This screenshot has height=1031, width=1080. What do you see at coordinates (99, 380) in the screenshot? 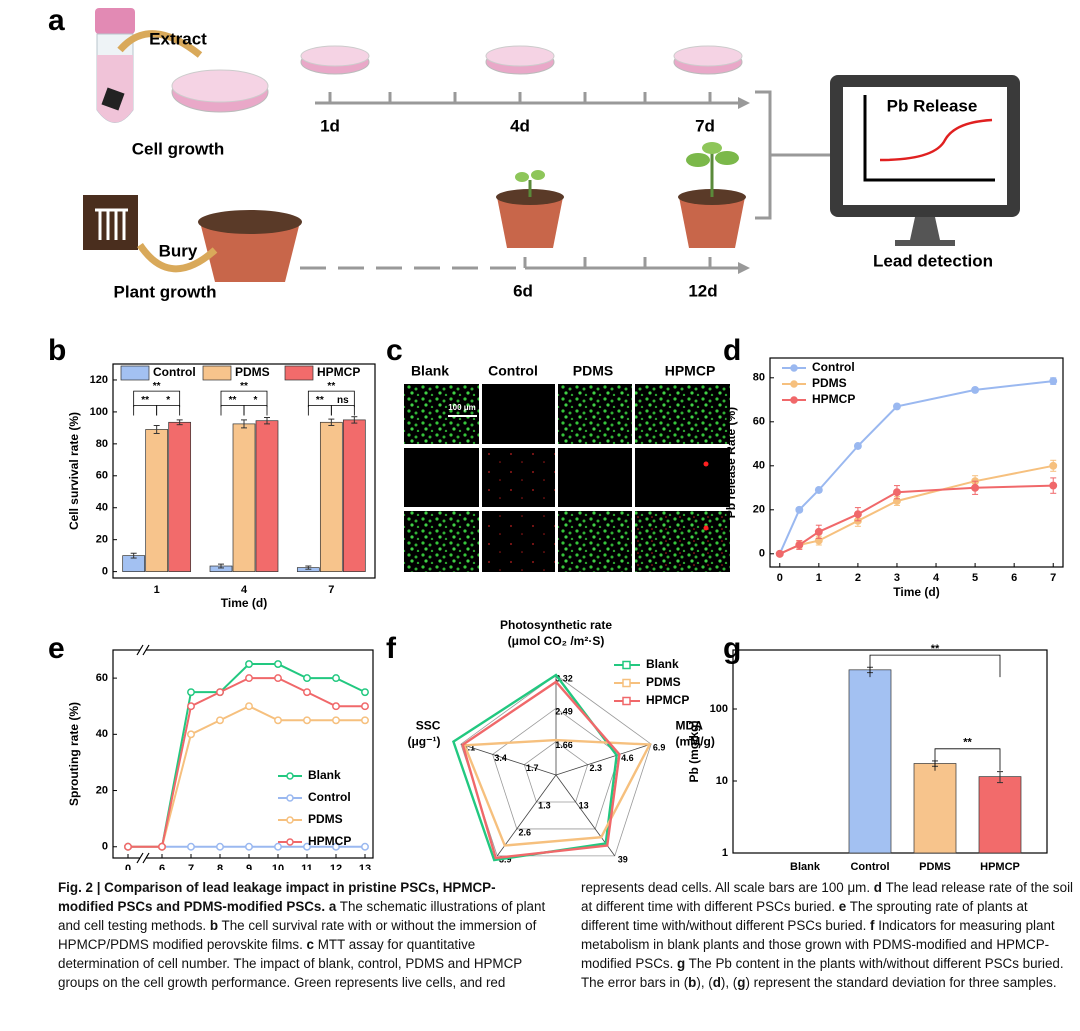
I see `y-tick-label: 120` at bounding box center [99, 380].